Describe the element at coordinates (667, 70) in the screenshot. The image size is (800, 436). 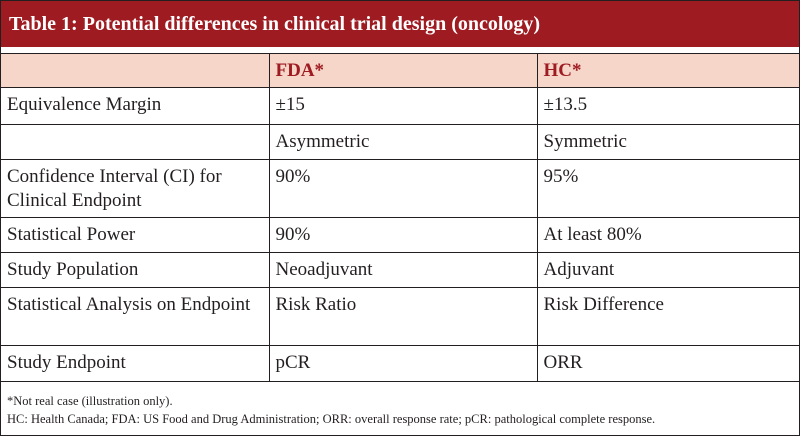
I see `header-cell-hc: HC*` at that location.